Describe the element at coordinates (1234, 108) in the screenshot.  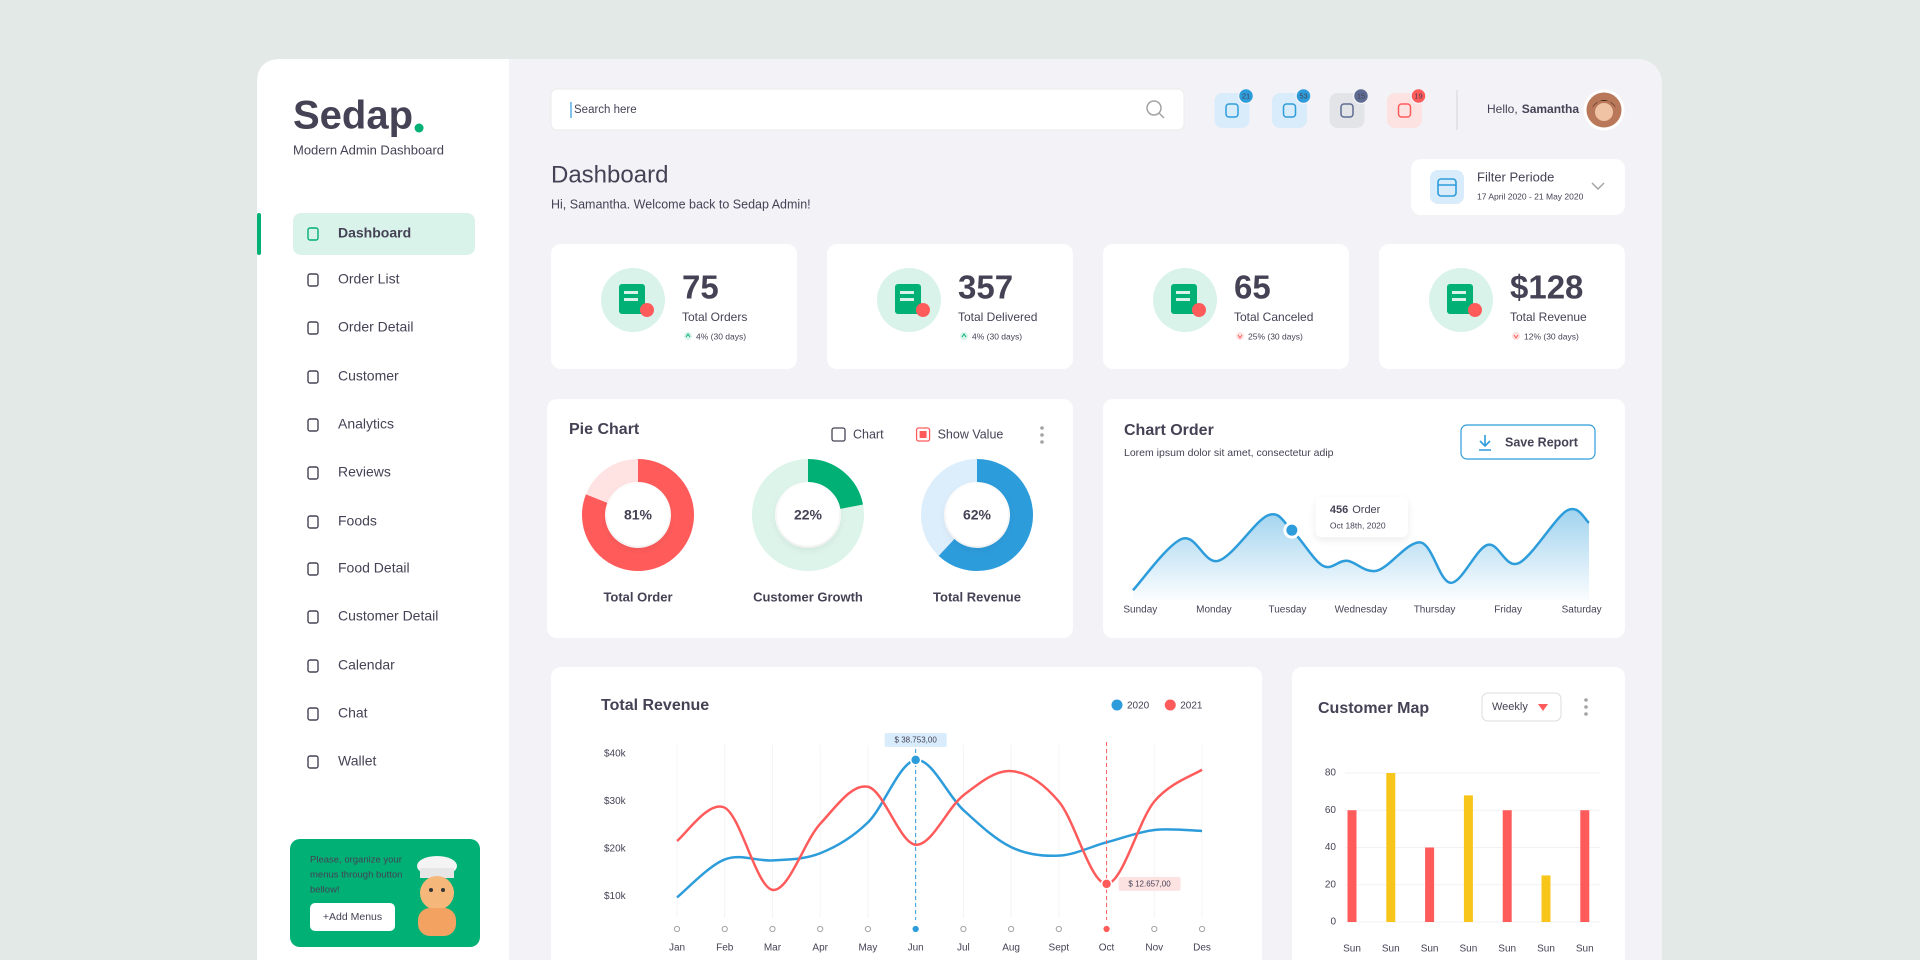
I see `header-icon: 21` at that location.